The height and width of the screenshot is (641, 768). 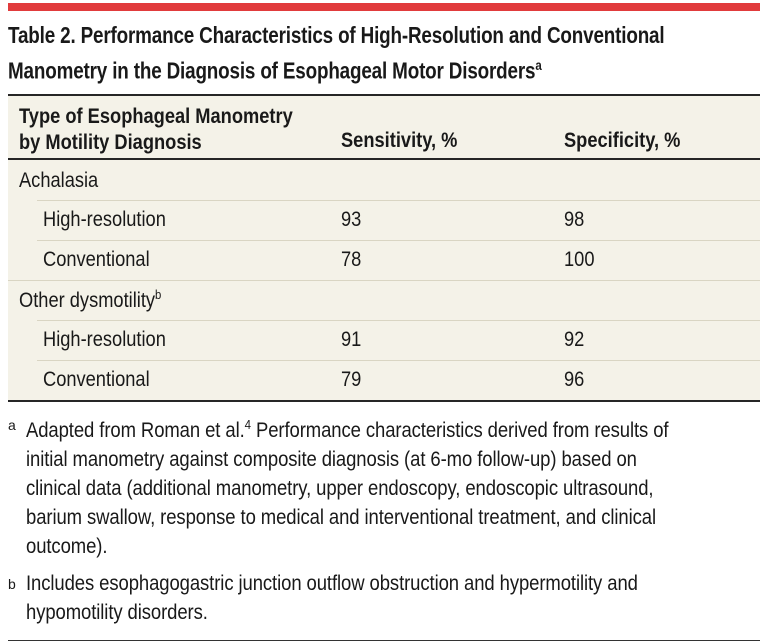 I want to click on bottom-rule, so click(x=384, y=640).